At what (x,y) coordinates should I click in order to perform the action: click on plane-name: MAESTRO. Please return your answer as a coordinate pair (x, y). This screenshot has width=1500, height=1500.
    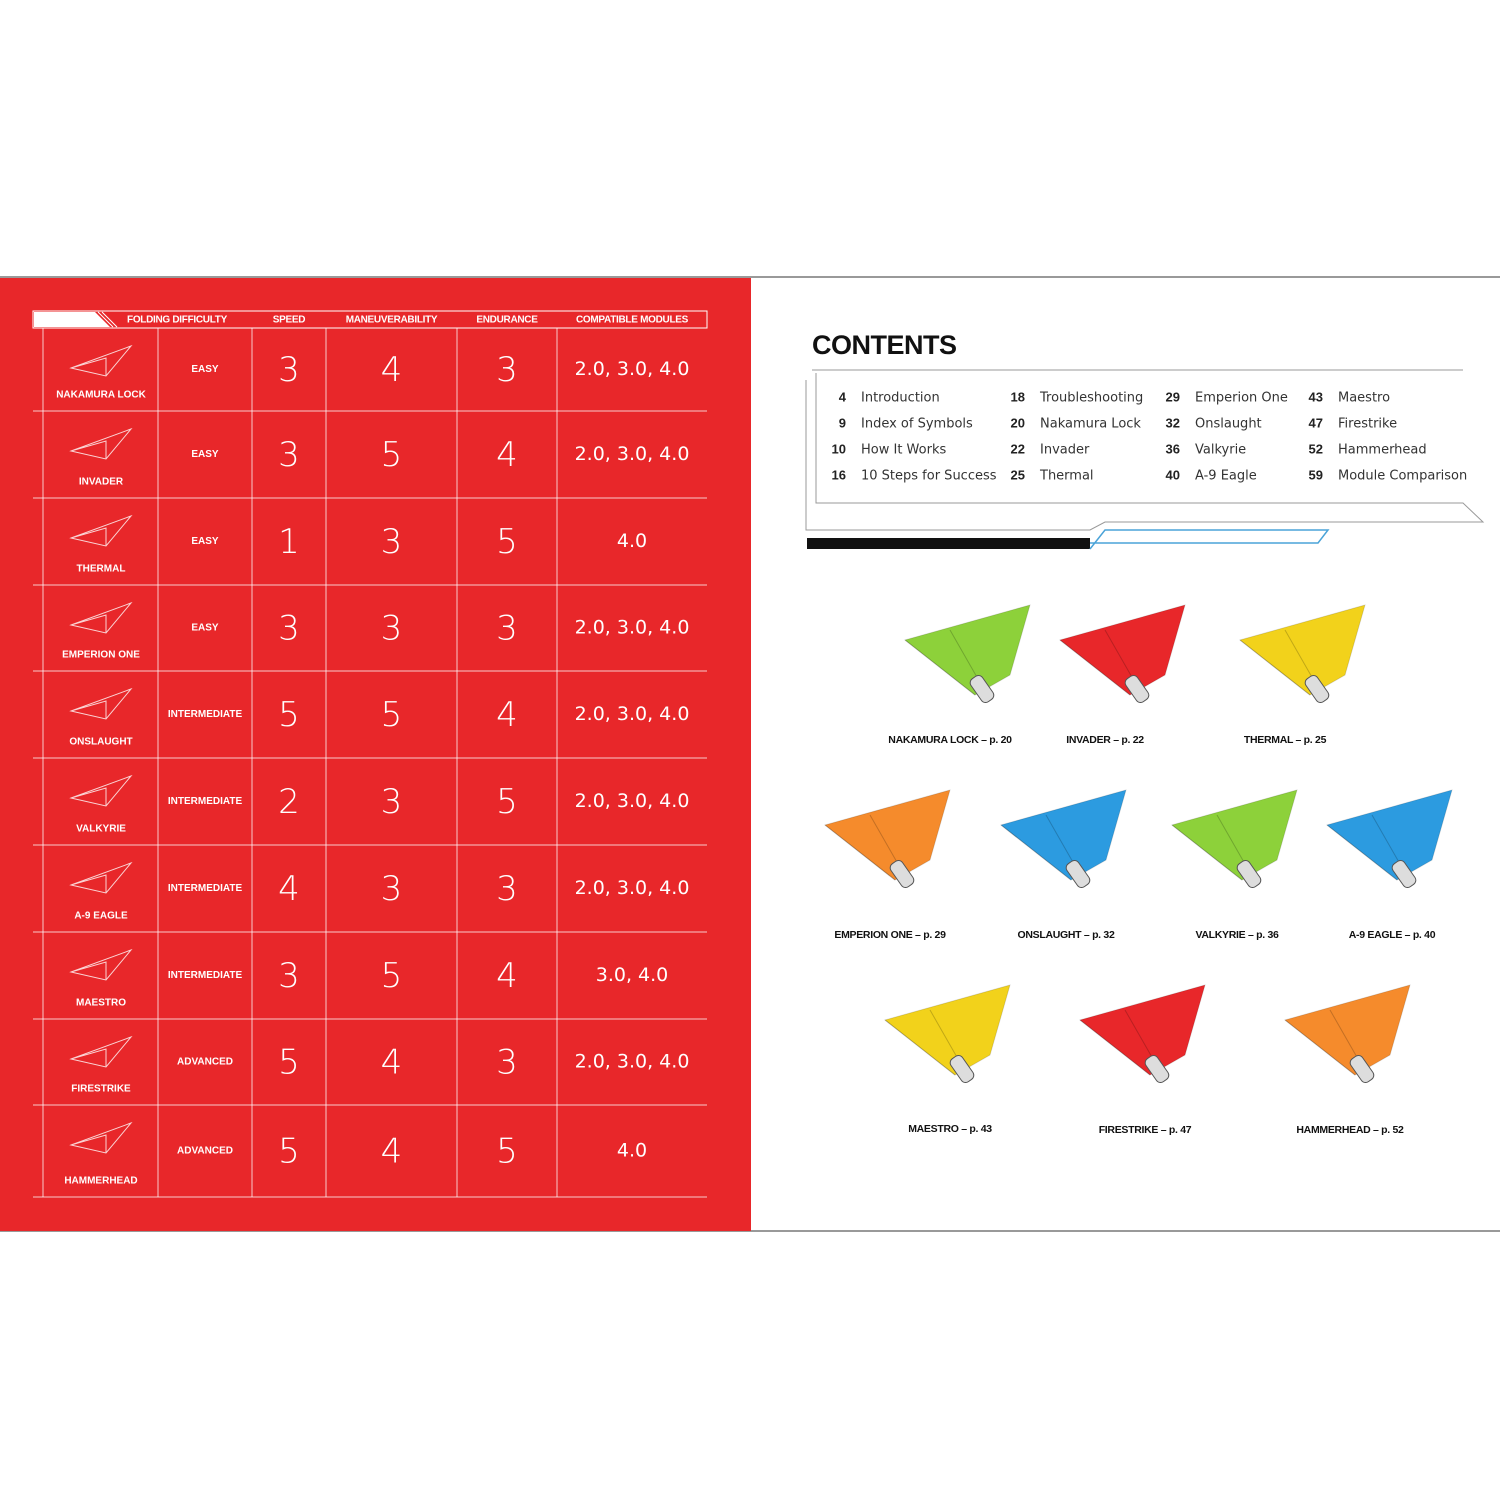
    Looking at the image, I should click on (101, 1003).